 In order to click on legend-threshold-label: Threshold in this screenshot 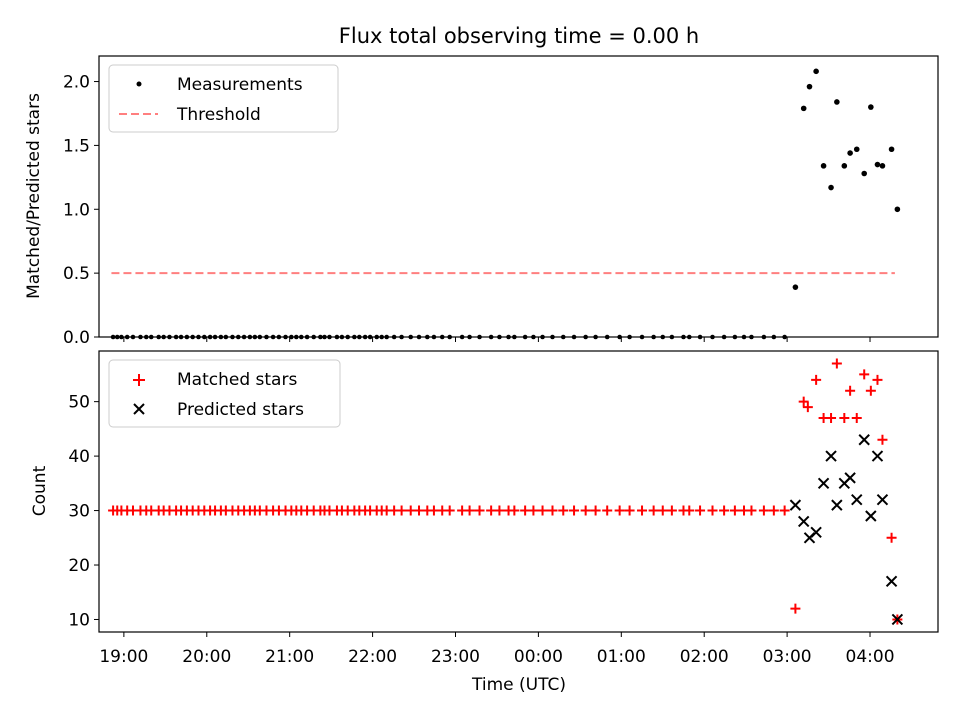, I will do `click(218, 115)`.